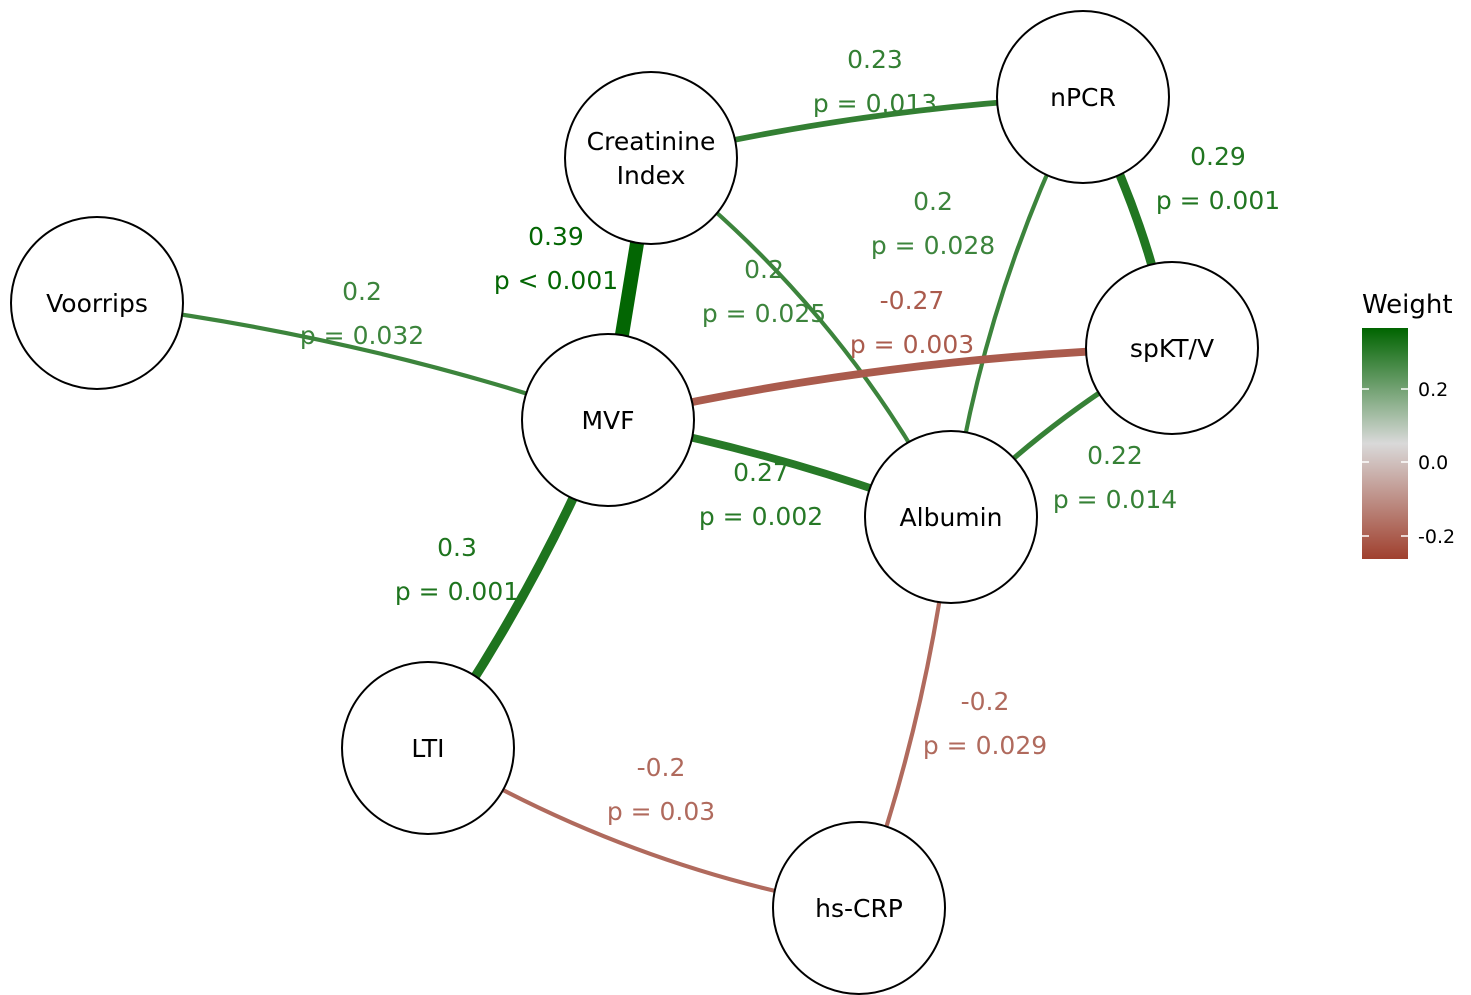 The height and width of the screenshot is (995, 1471). I want to click on node-label: LTI, so click(427, 748).